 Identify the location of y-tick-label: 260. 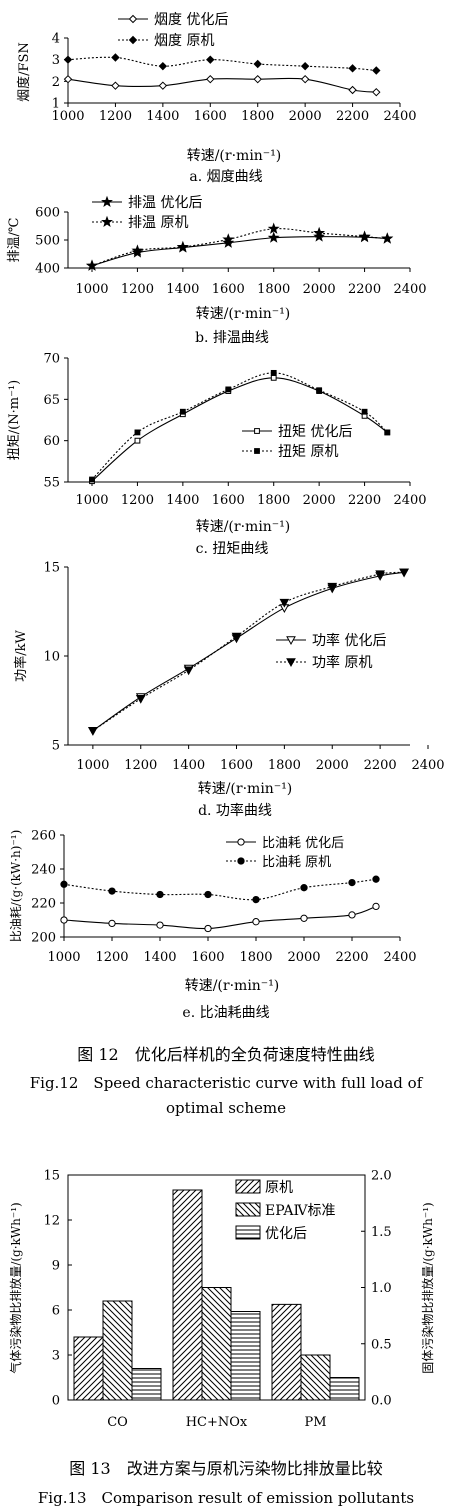
(43, 836).